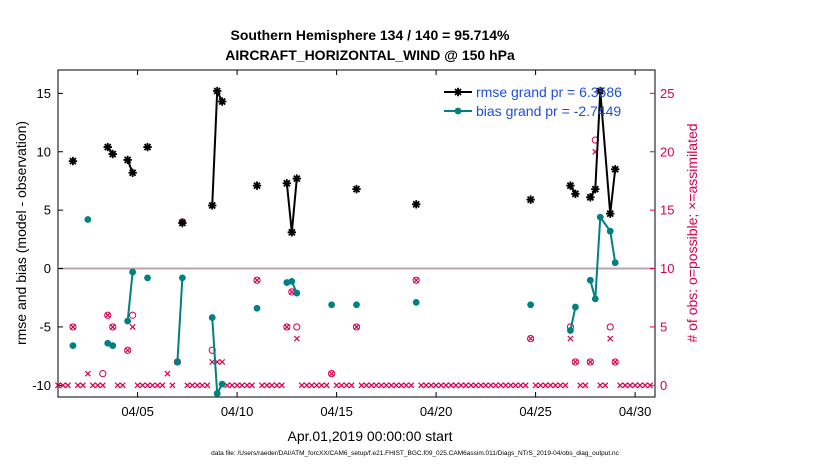 The height and width of the screenshot is (470, 830). I want to click on y-tick-label: -10, so click(41, 385).